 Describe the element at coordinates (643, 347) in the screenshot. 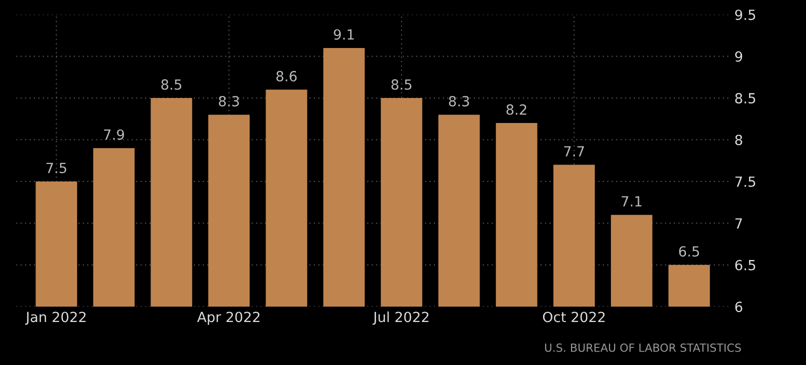

I see `text: U.S. BUREAU OF LABOR STATISTICS` at that location.